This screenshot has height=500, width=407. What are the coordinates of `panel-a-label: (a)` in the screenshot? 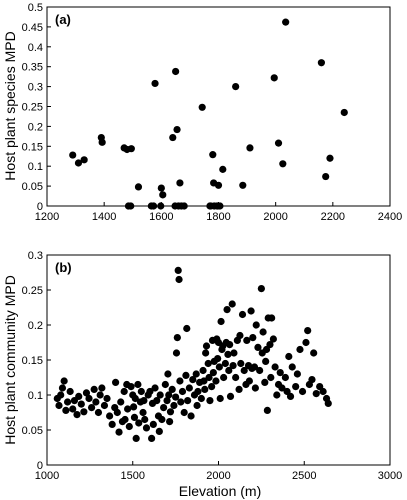 It's located at (63, 19).